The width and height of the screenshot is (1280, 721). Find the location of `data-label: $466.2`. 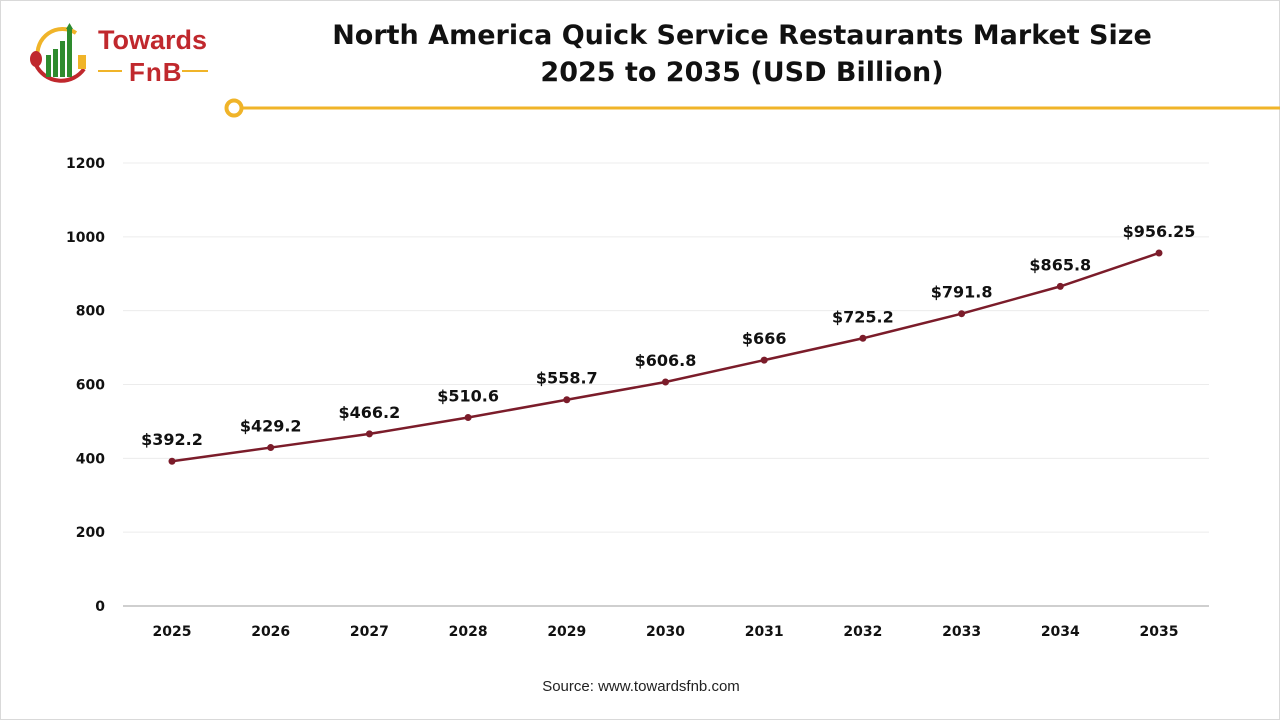

data-label: $466.2 is located at coordinates (370, 412).